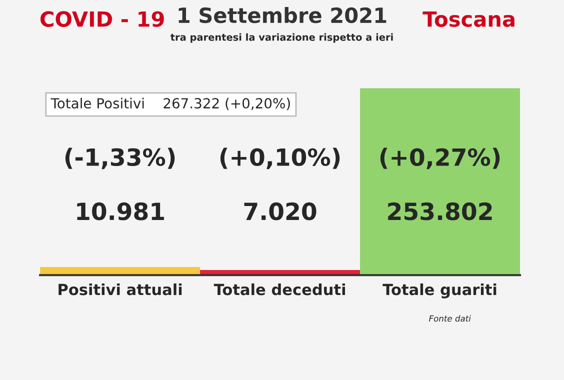 This screenshot has width=564, height=380. I want to click on chart-title: COVID - 19, so click(102, 19).